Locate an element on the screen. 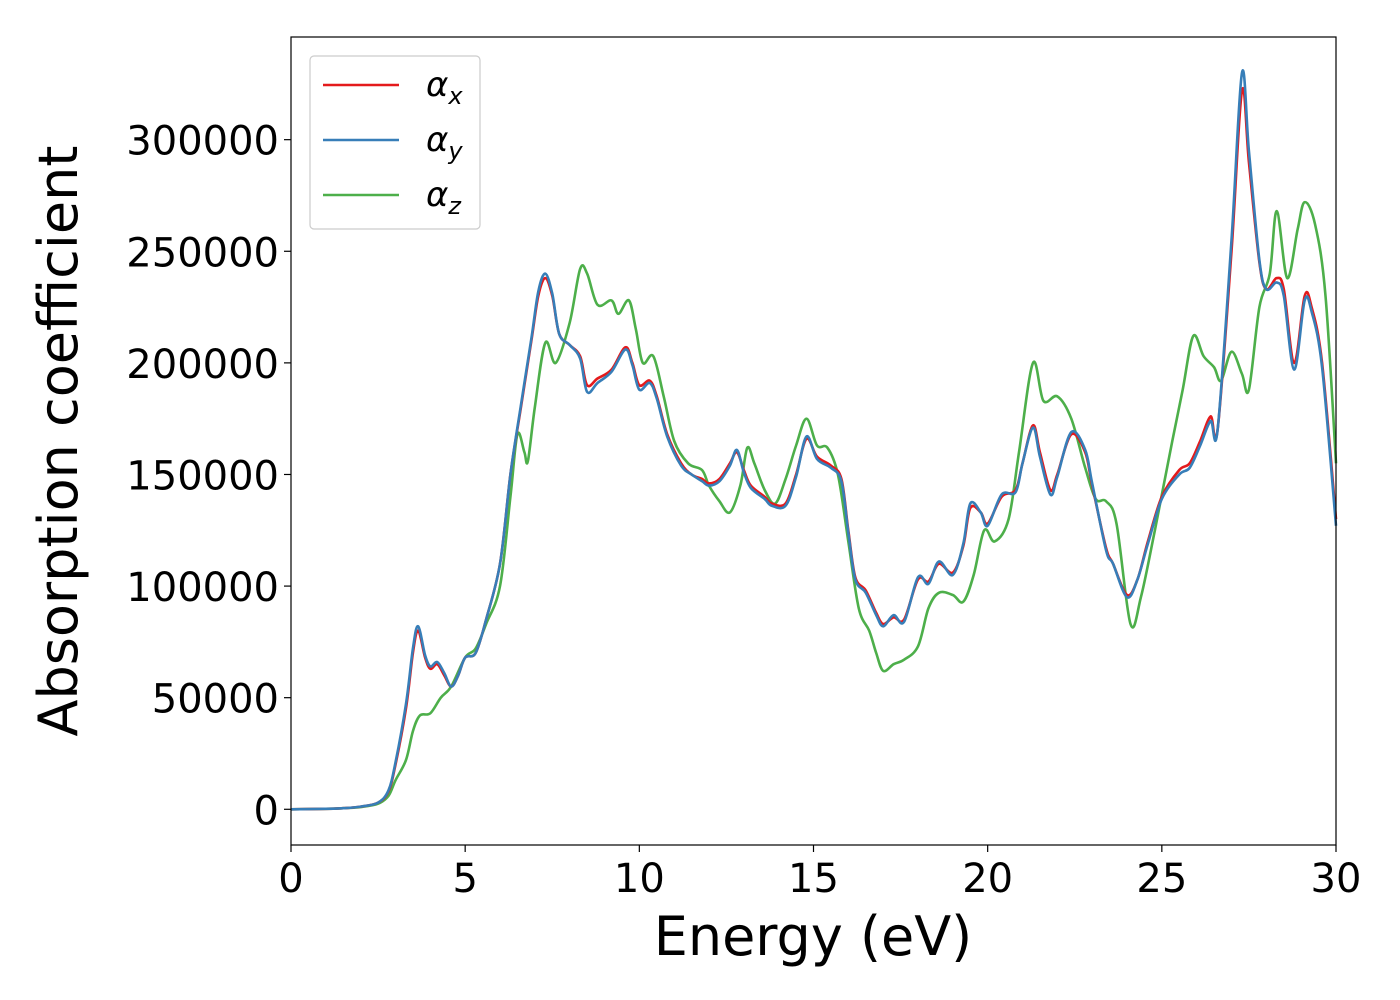  legend-label-y: αy is located at coordinates (444, 142).